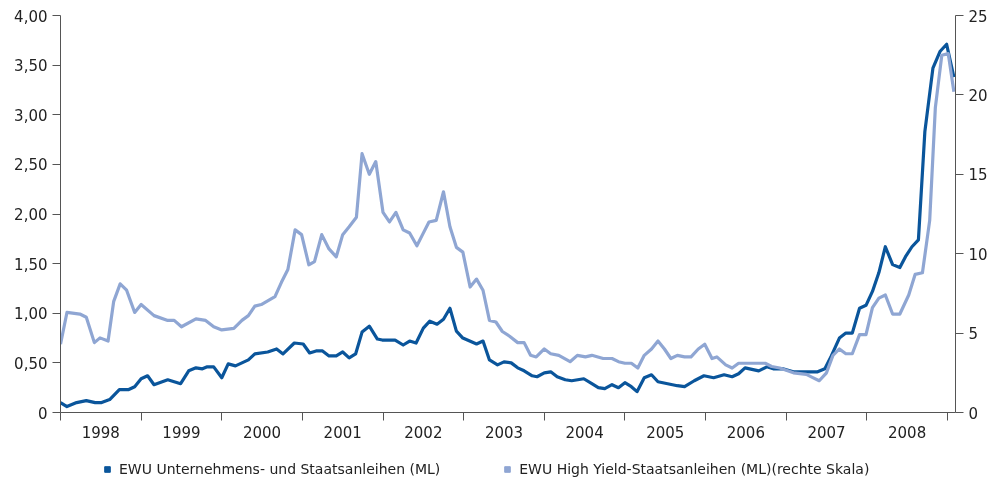  I want to click on y2-tick-label: 0, so click(973, 413).